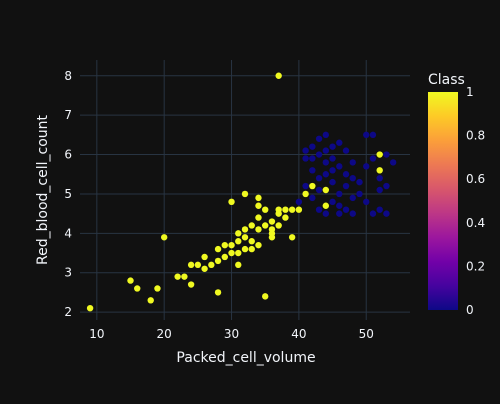 Image resolution: width=500 pixels, height=404 pixels. I want to click on x-tick-label: 40, so click(298, 334).